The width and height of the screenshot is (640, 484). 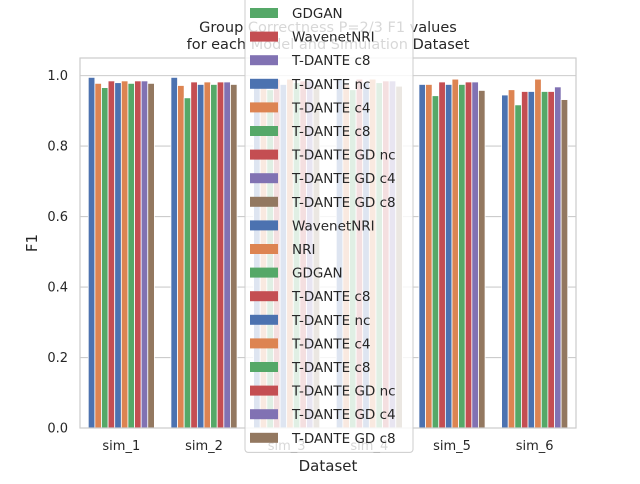 What do you see at coordinates (57, 76) in the screenshot?
I see `y-tick-label: 1.0` at bounding box center [57, 76].